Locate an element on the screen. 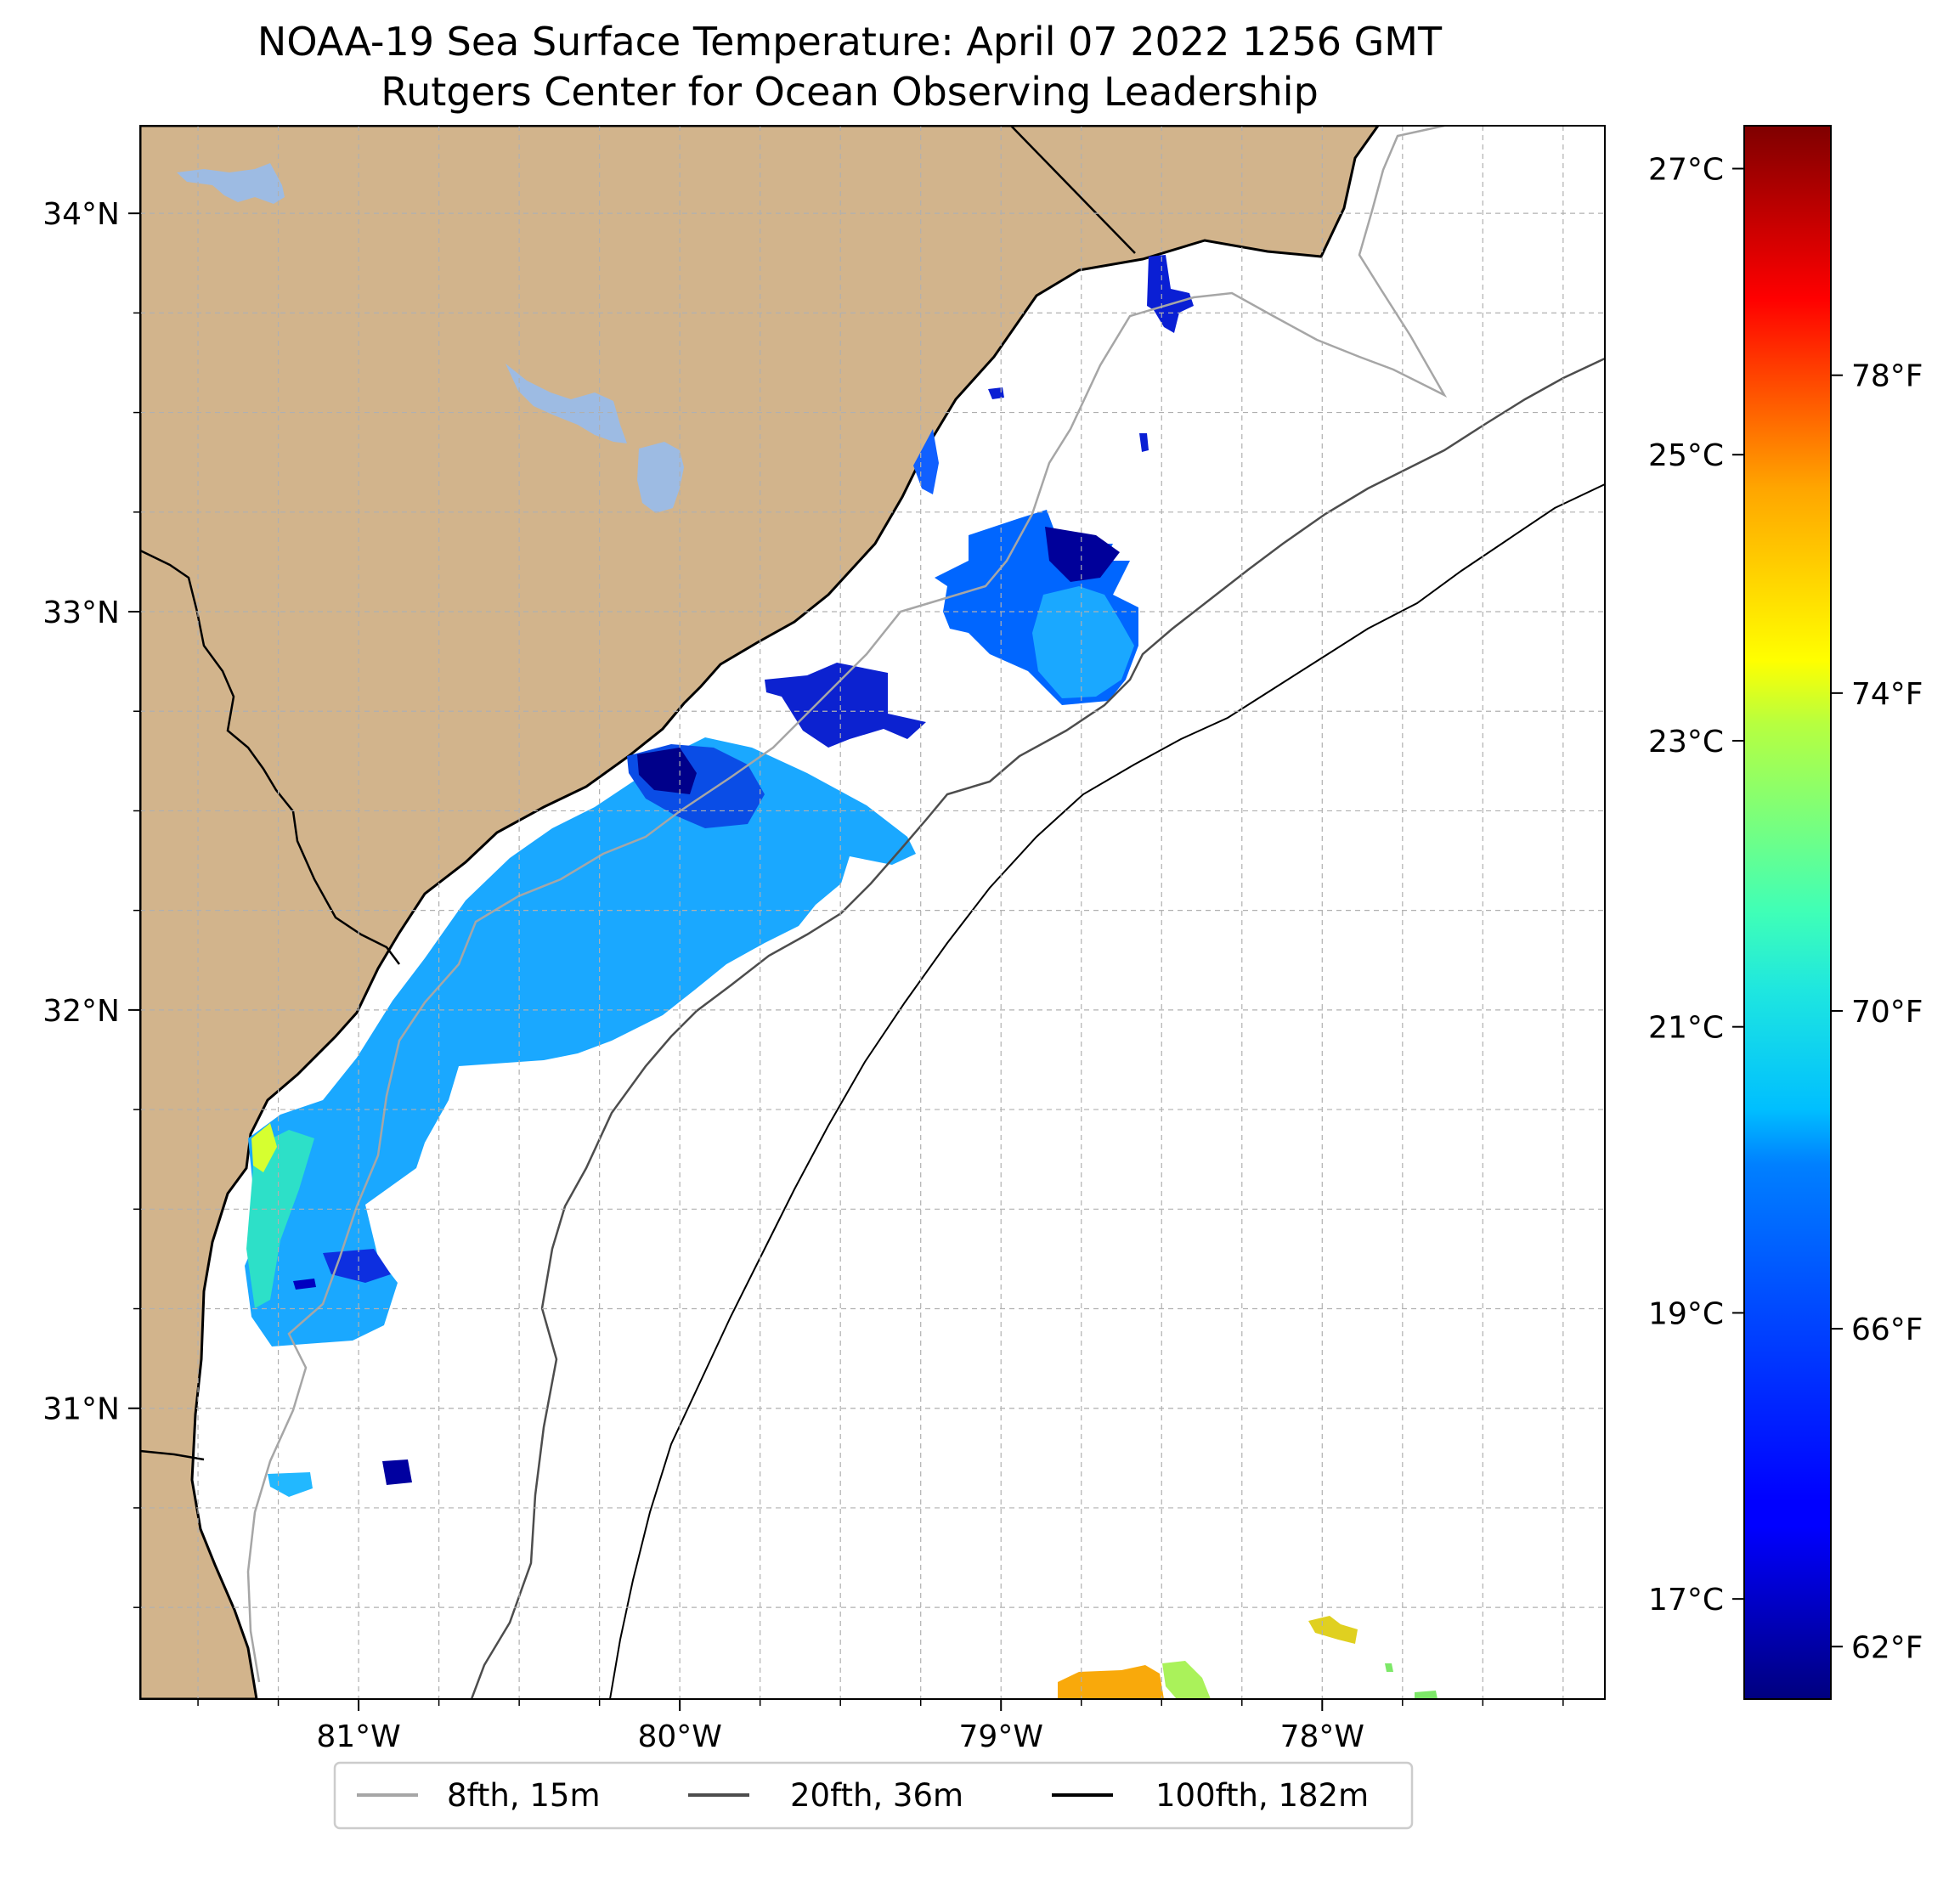  lat-tick-label: 33°N is located at coordinates (81, 613).